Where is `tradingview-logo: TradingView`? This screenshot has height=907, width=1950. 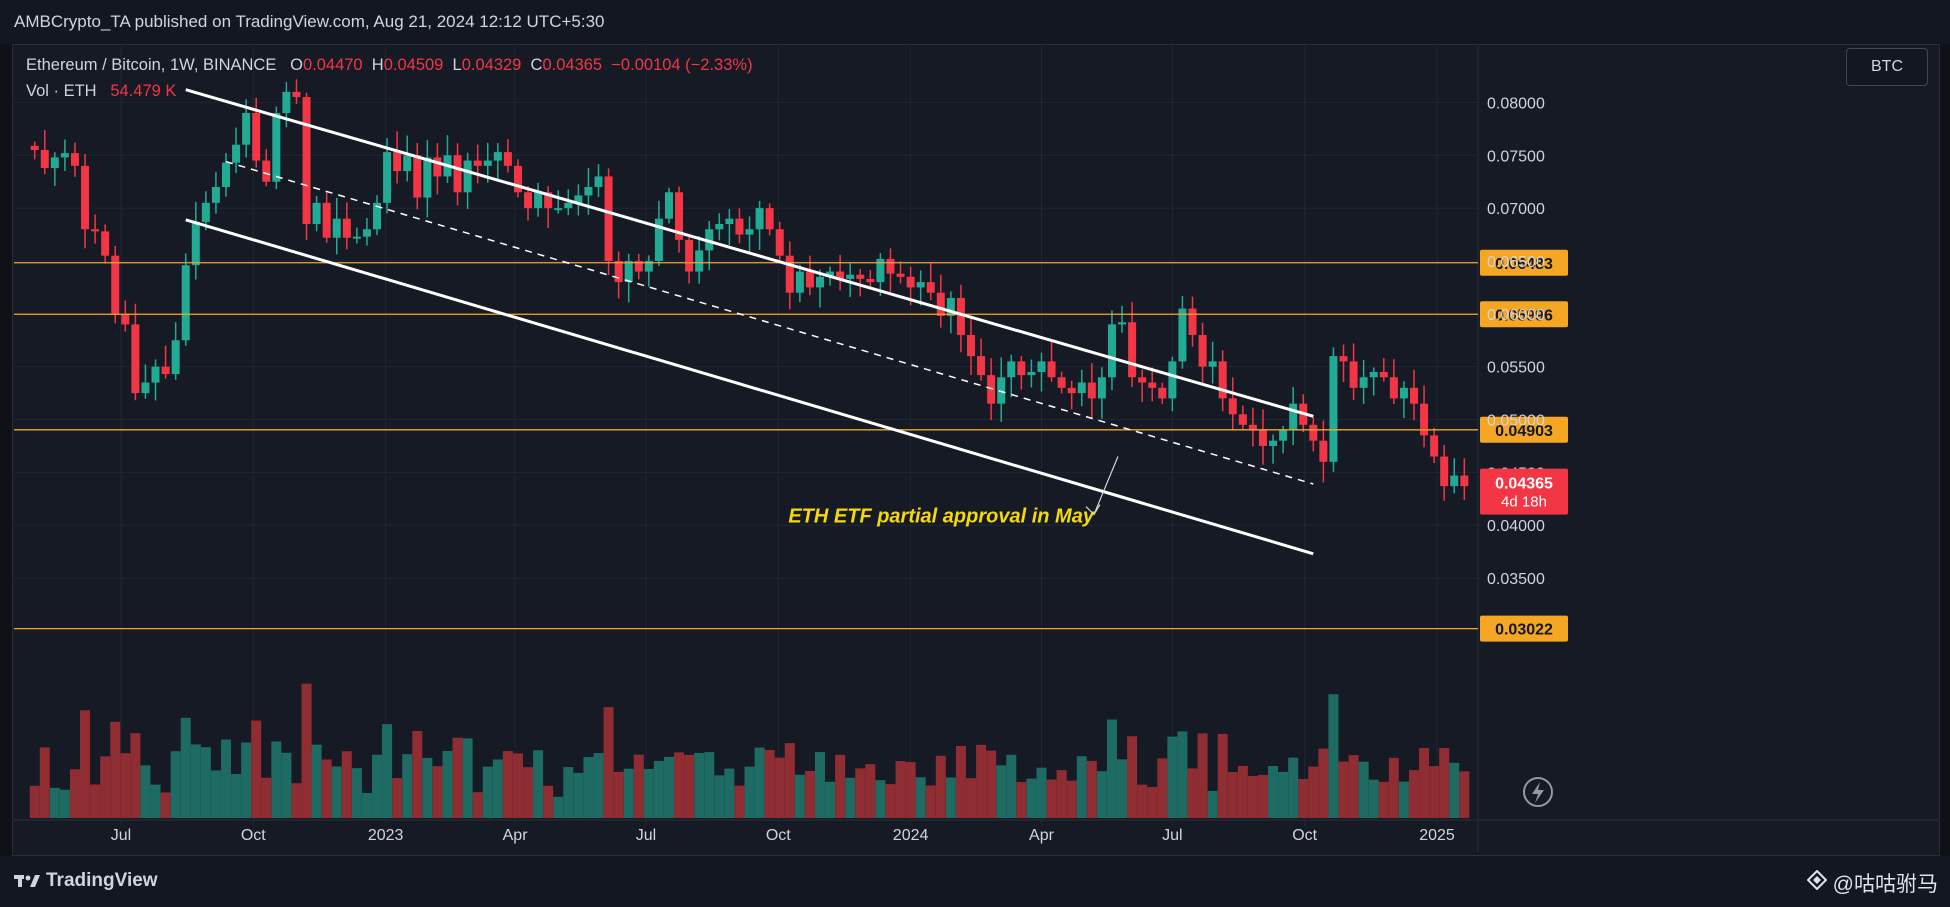 tradingview-logo: TradingView is located at coordinates (86, 881).